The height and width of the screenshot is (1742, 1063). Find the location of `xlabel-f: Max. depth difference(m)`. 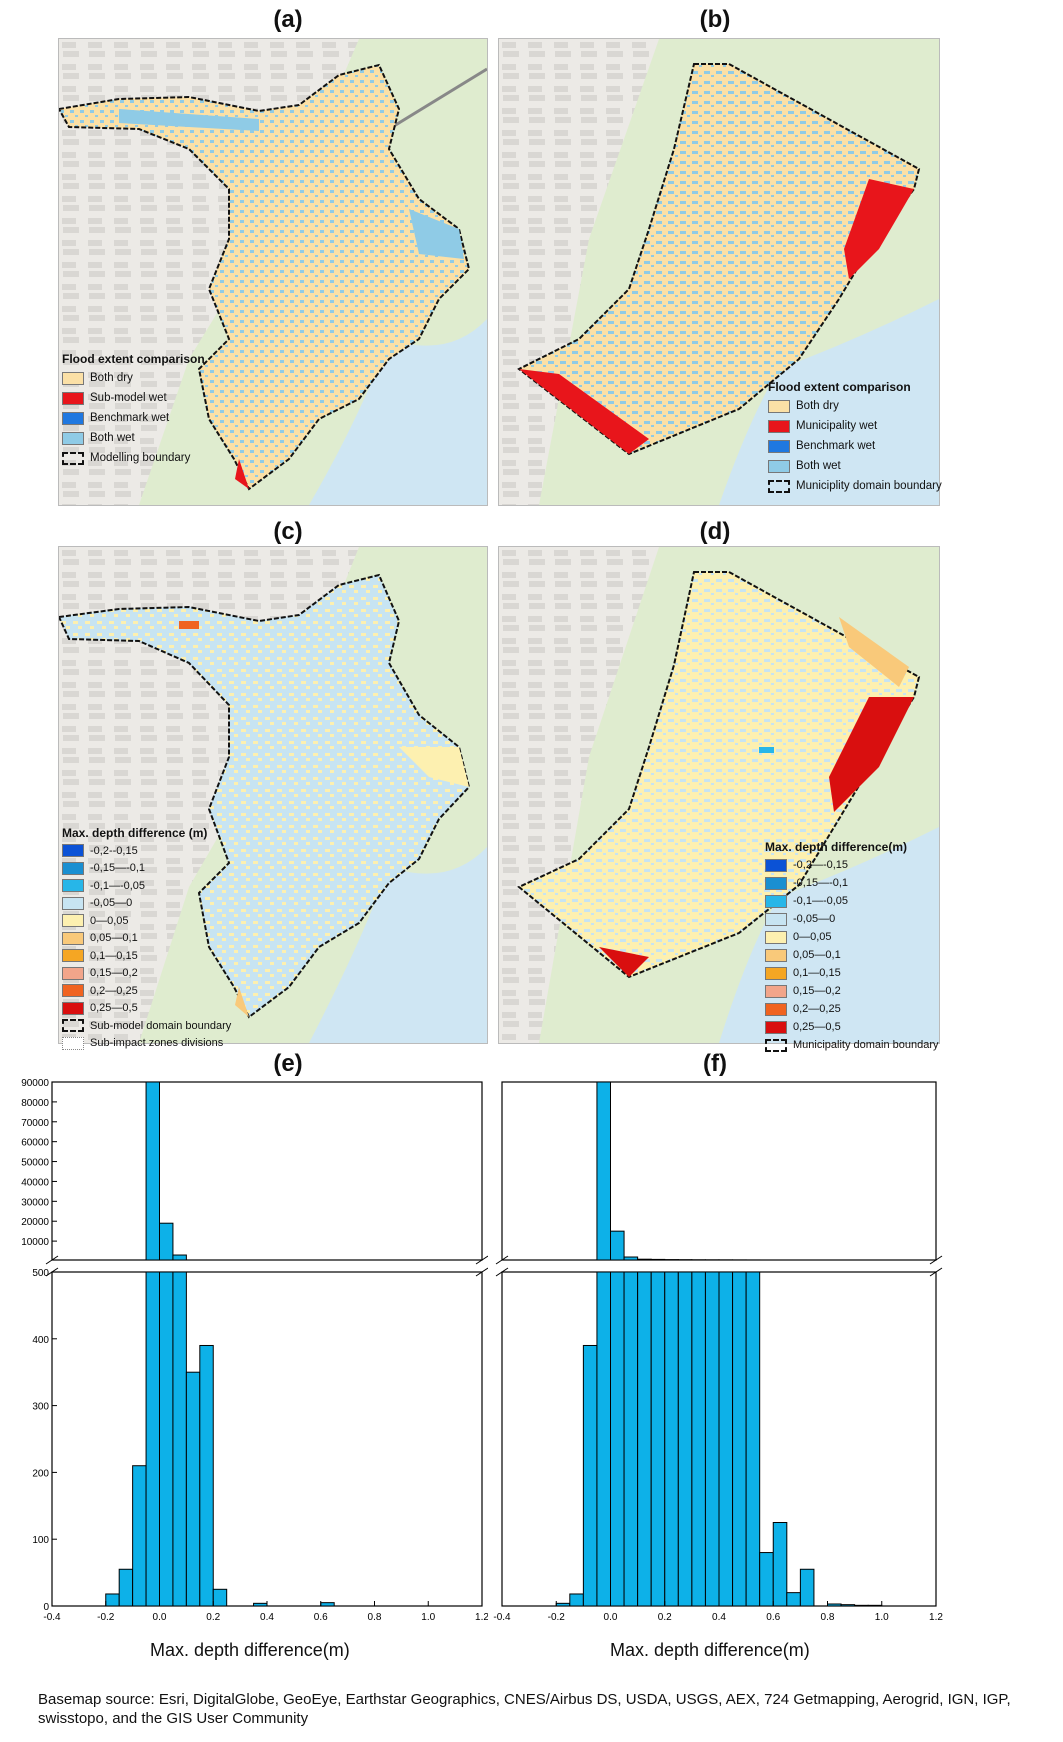

xlabel-f: Max. depth difference(m) is located at coordinates (710, 1650).